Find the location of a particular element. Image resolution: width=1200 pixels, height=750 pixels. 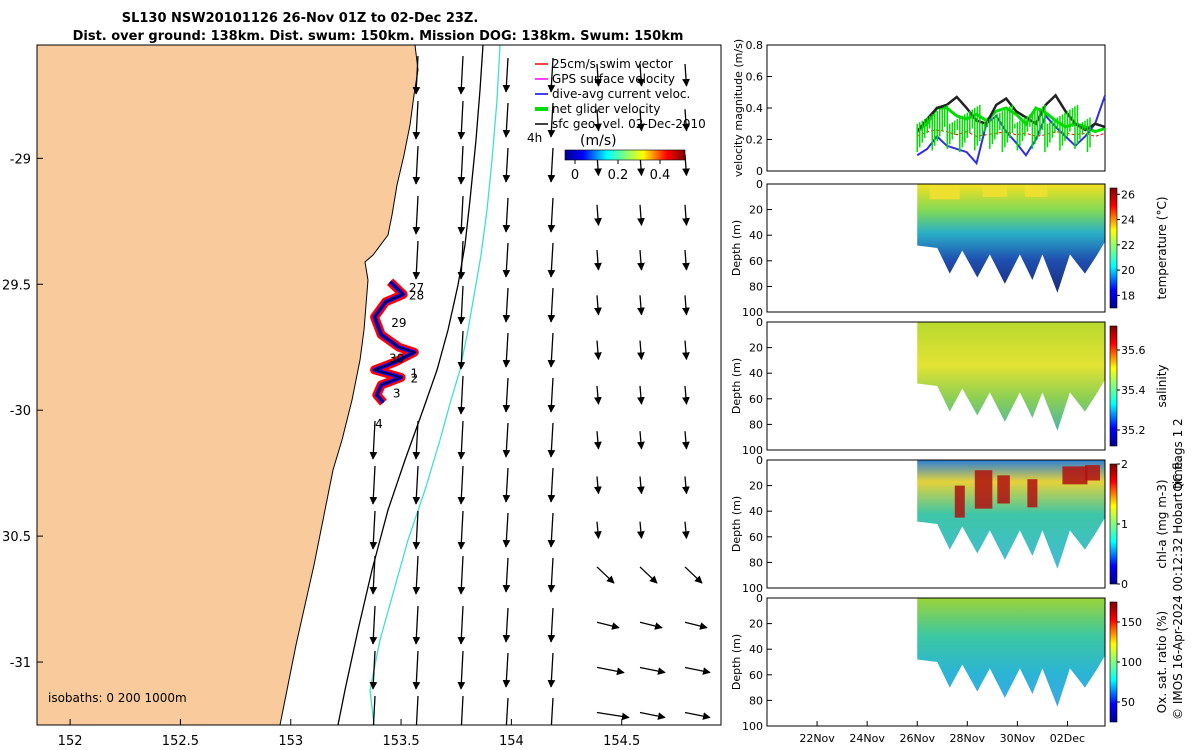

colorbar-tick-label: 20 is located at coordinates (1128, 270).